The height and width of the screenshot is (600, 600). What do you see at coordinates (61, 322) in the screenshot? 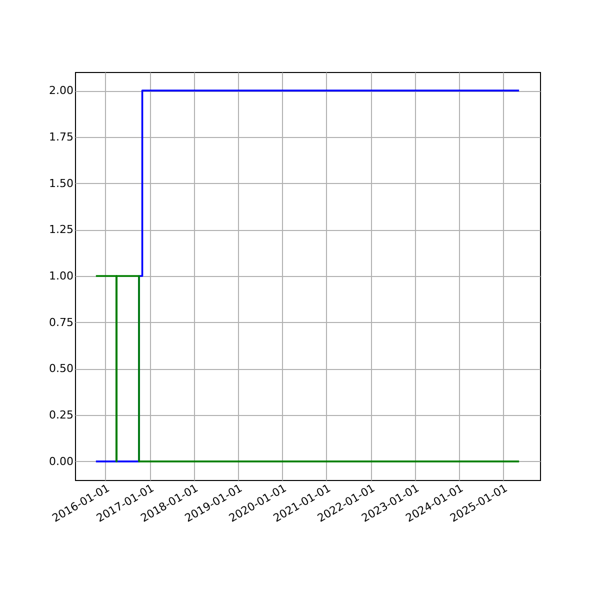
I see `y-tick-label: 0.75` at bounding box center [61, 322].